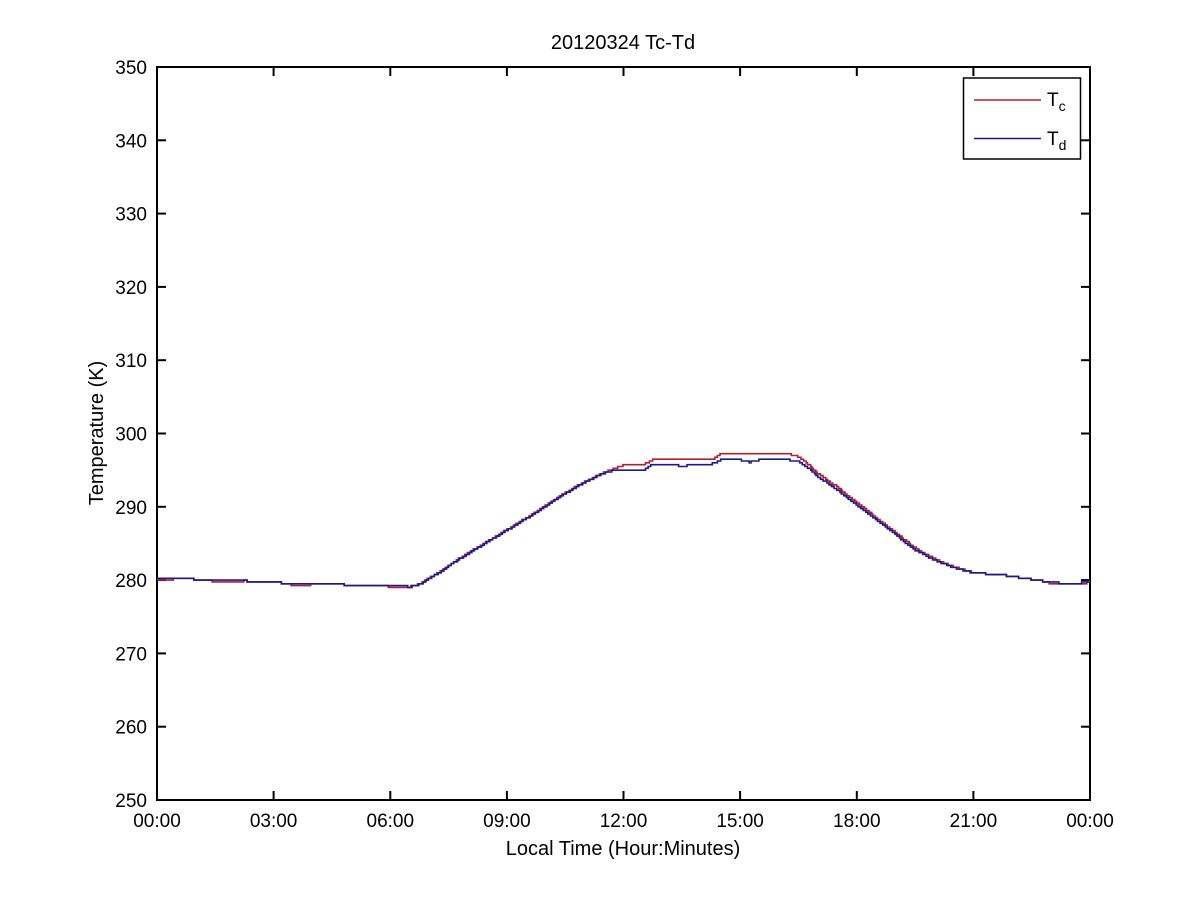  I want to click on y-tick-label: 340, so click(131, 141).